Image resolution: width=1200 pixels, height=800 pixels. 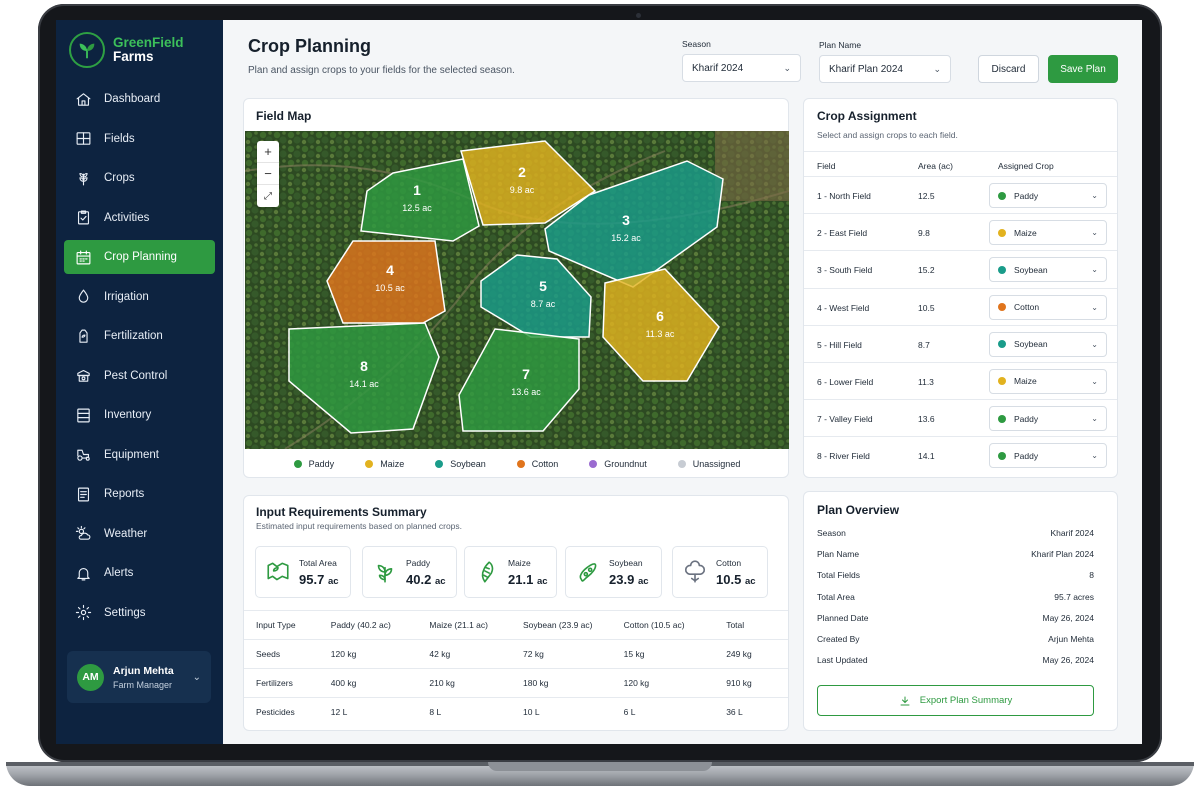 I want to click on field-area-label: 11.3 ac, so click(x=660, y=334).